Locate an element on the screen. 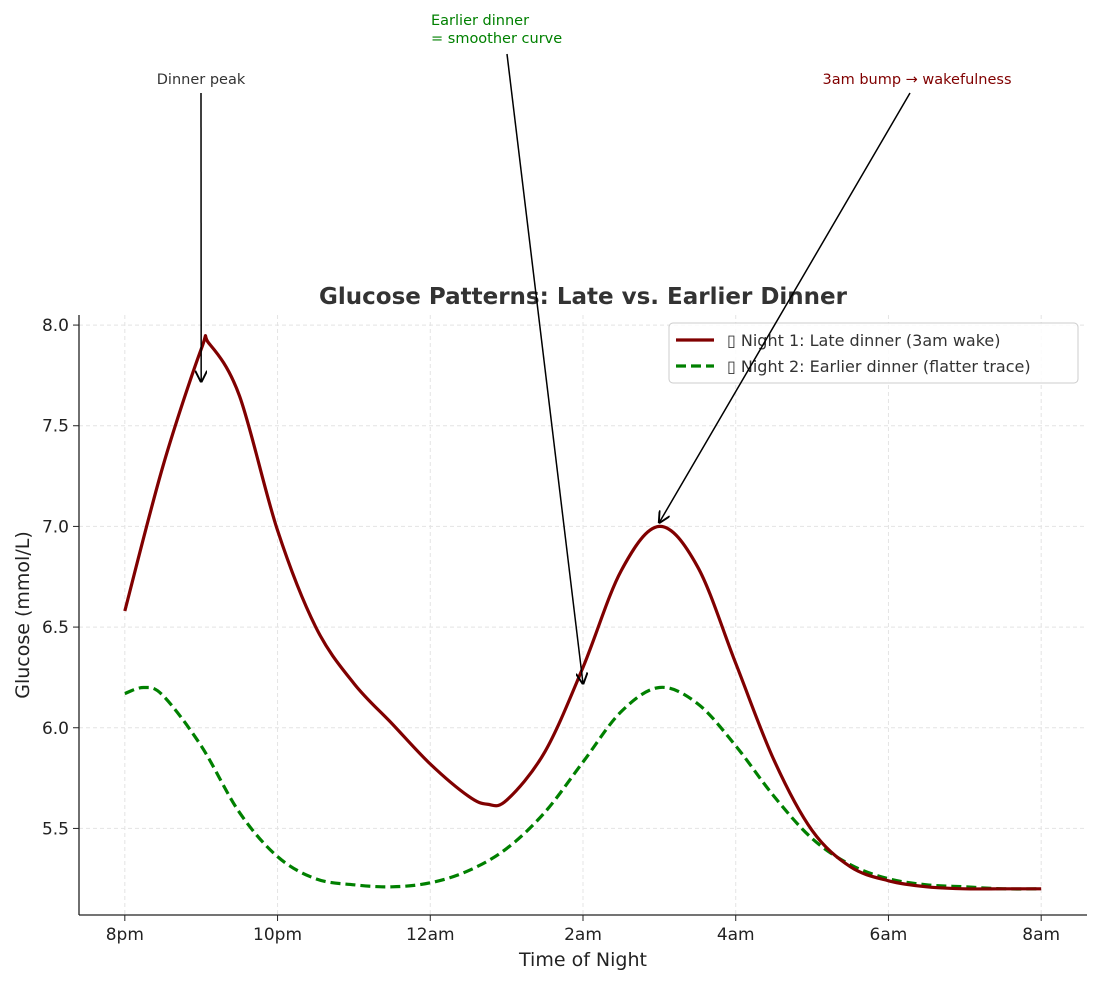 The height and width of the screenshot is (987, 1100). y-tick-label: 6.5 is located at coordinates (55, 628).